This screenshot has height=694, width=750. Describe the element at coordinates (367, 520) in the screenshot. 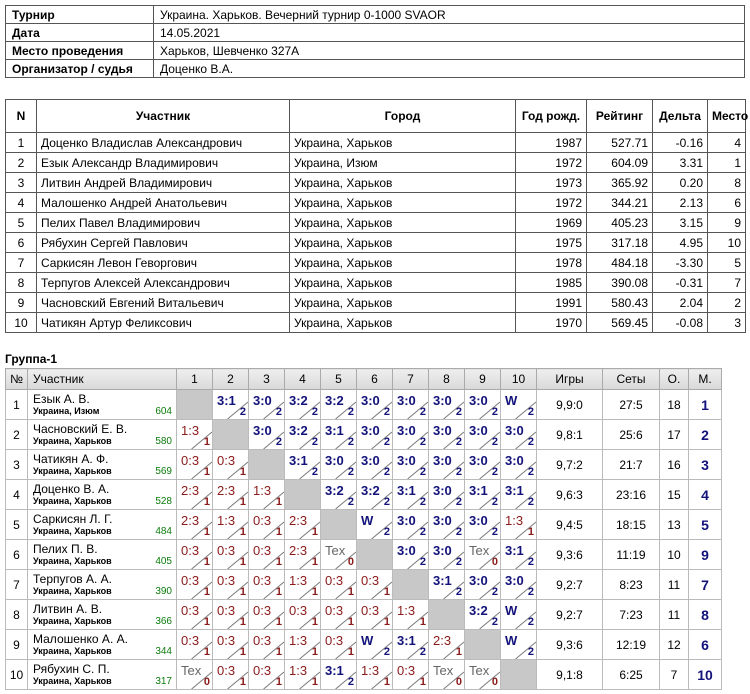

I see `match-score: W` at that location.